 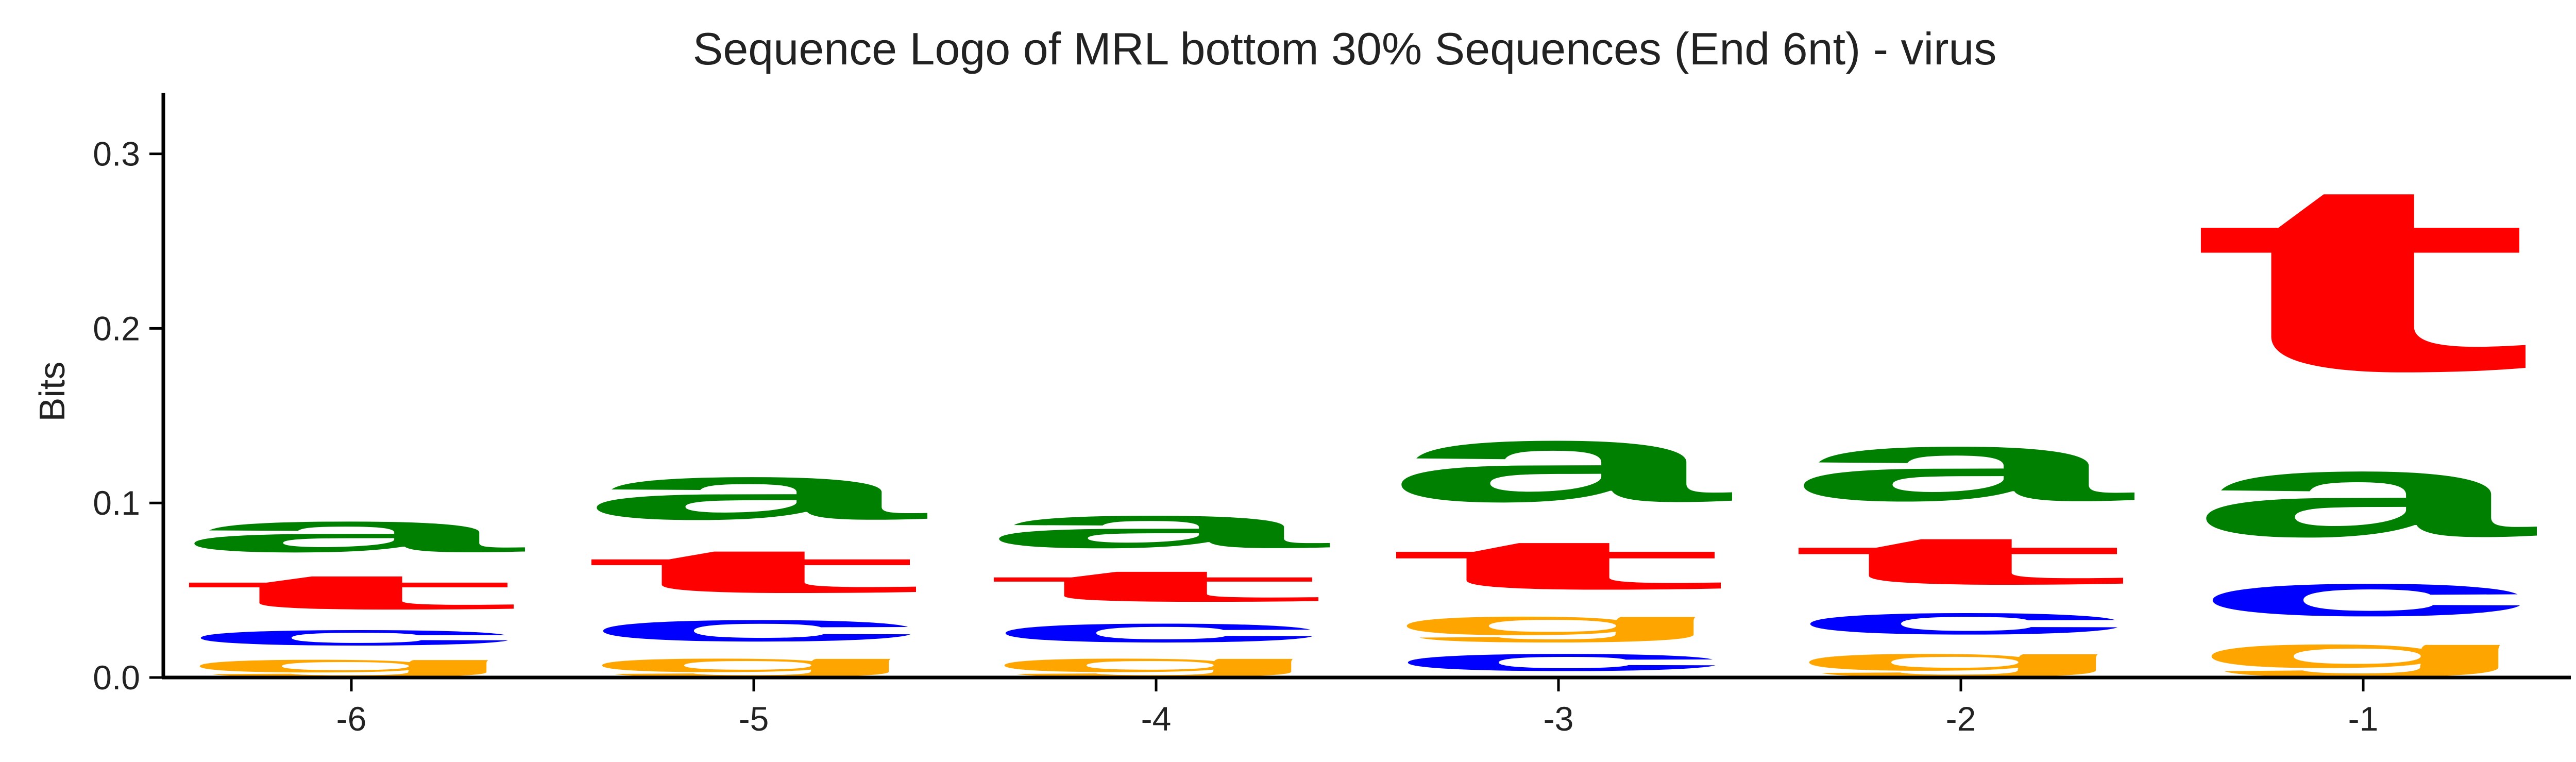 I want to click on y-tick-label: 0.2, so click(x=116, y=328).